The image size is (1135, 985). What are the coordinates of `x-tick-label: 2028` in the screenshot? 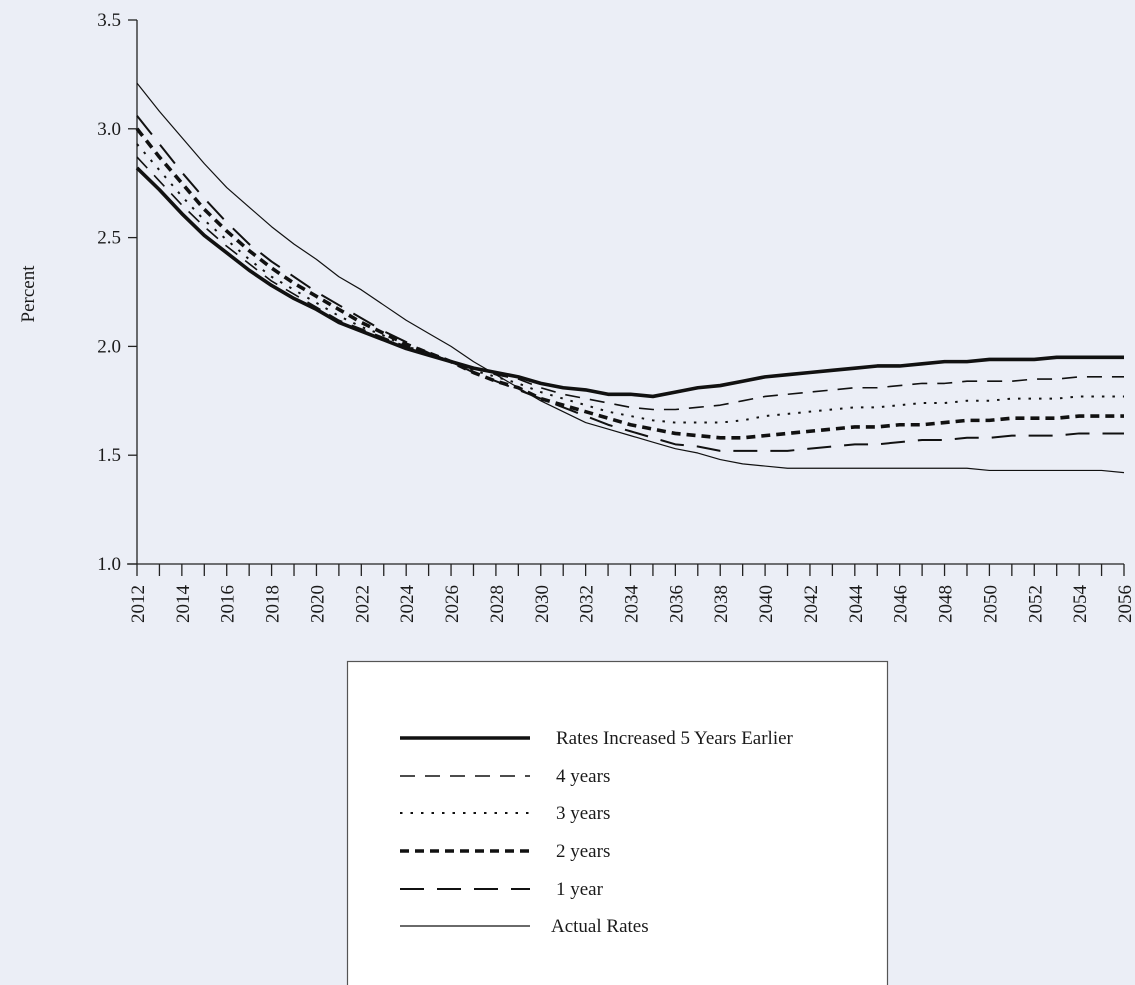 It's located at (497, 604).